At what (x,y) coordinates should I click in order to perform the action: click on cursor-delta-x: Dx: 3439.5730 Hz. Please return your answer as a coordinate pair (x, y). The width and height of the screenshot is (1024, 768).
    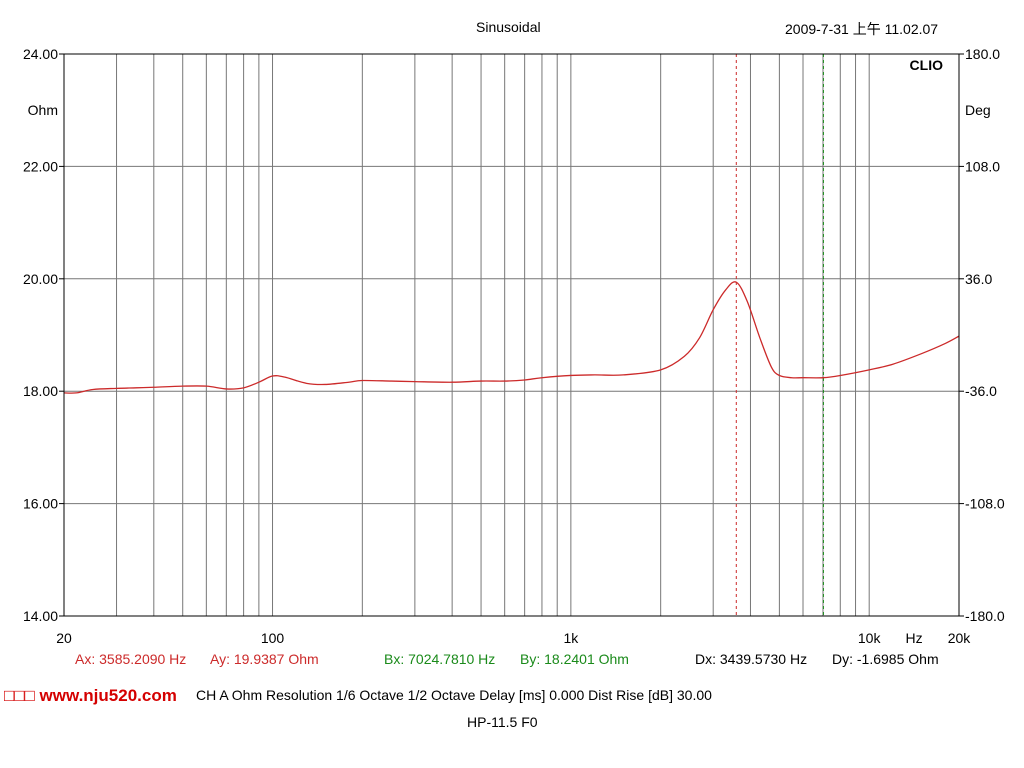
    Looking at the image, I should click on (751, 659).